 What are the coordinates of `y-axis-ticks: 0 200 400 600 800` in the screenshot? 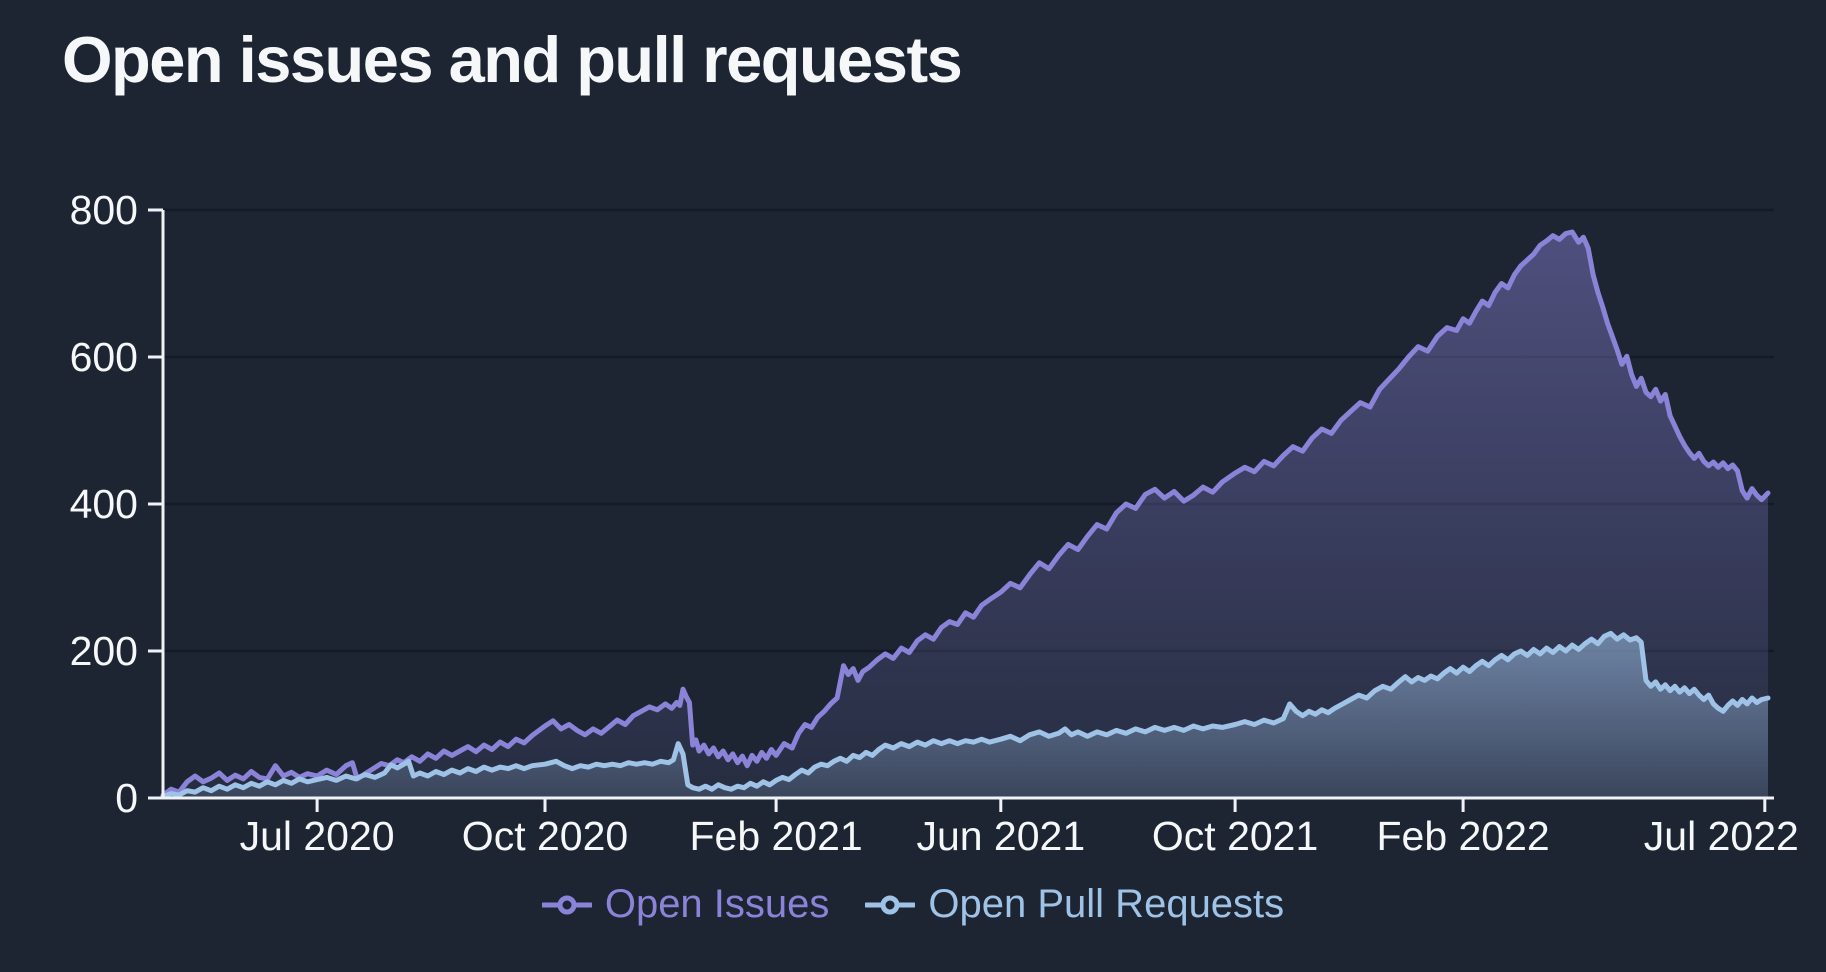 It's located at (116, 504).